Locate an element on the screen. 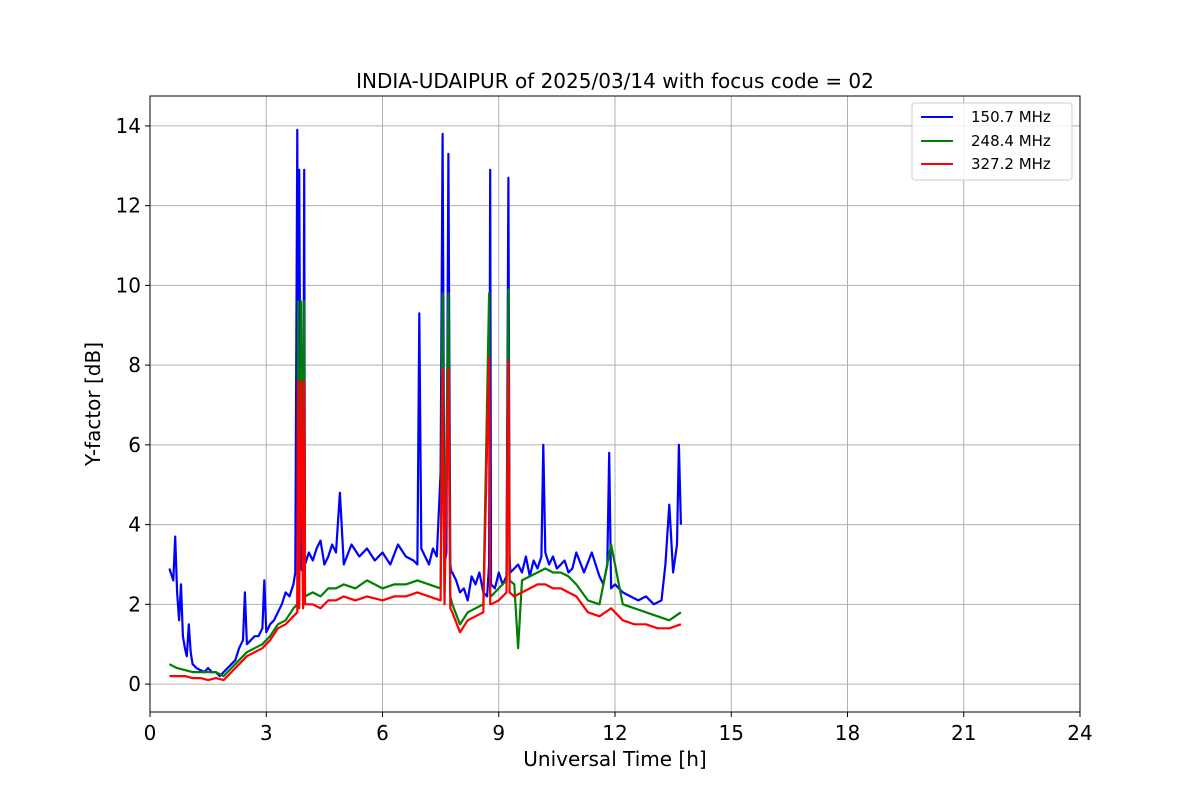  x-tick-label: 9 is located at coordinates (498, 733).